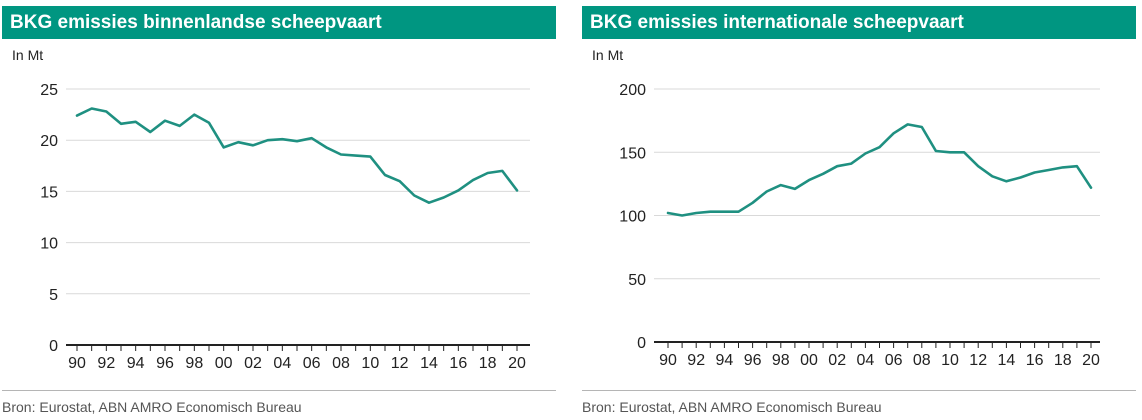  What do you see at coordinates (859, 22) in the screenshot?
I see `chart-title: BKG emissies internationale scheepvaart` at bounding box center [859, 22].